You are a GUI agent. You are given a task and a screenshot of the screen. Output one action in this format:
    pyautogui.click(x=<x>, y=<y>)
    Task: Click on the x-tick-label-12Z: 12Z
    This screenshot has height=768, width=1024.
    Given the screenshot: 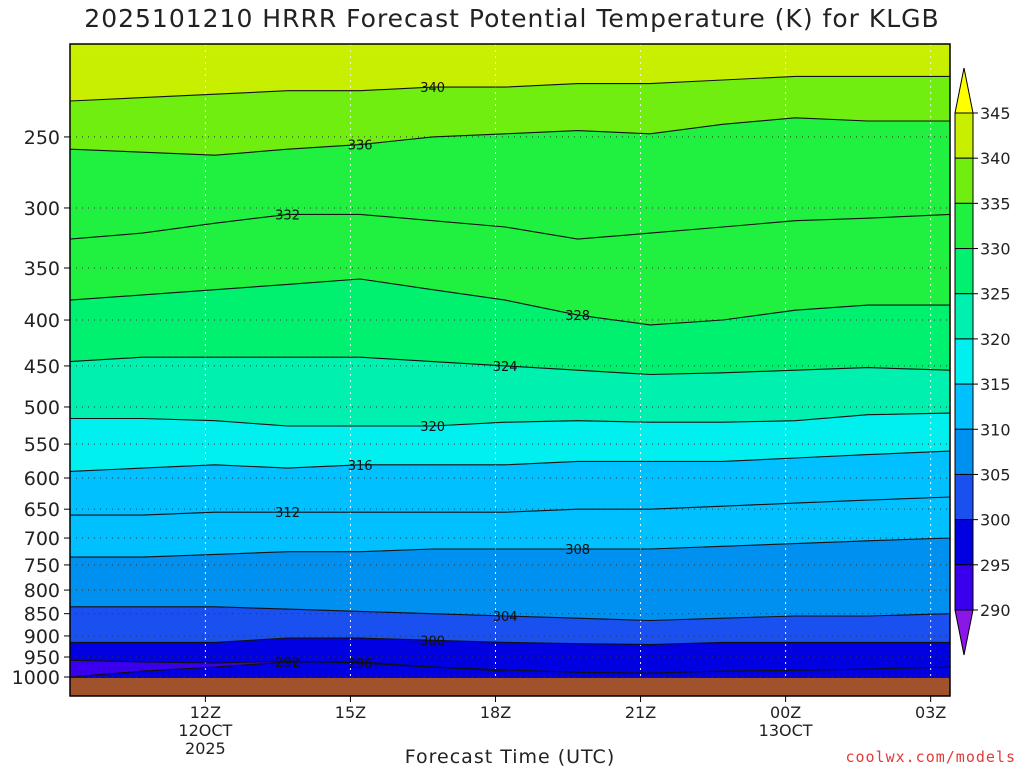 What is the action you would take?
    pyautogui.click(x=205, y=712)
    